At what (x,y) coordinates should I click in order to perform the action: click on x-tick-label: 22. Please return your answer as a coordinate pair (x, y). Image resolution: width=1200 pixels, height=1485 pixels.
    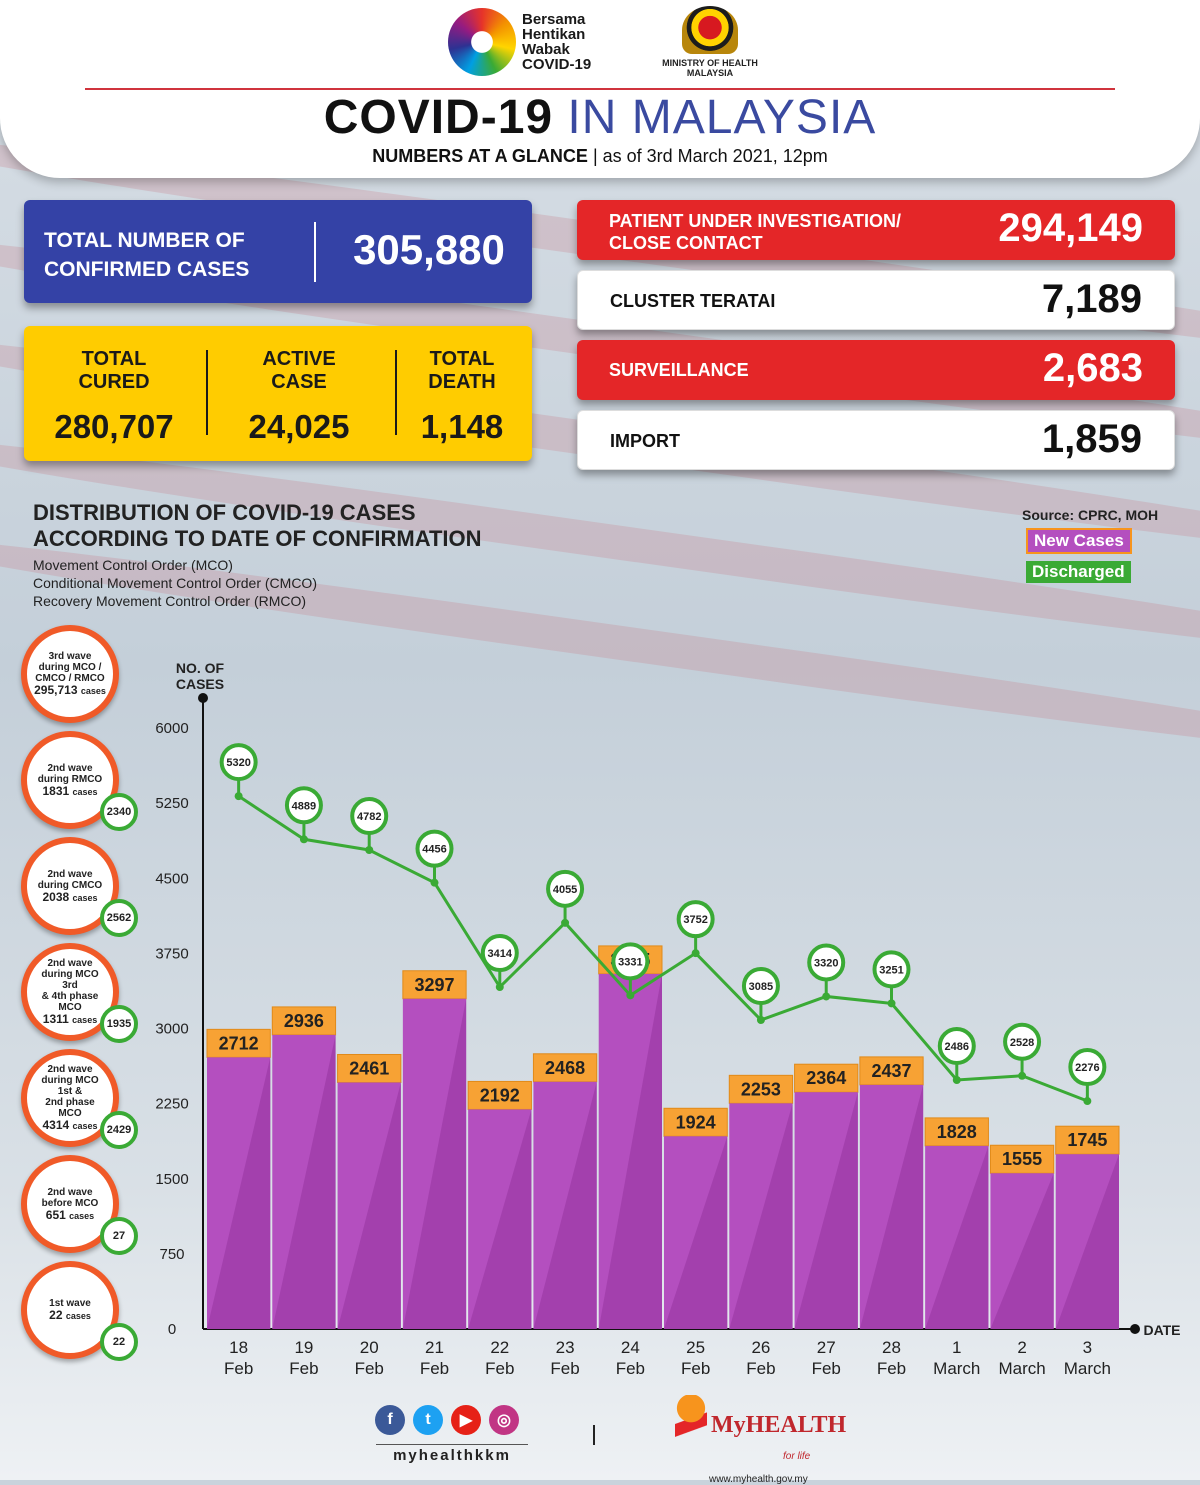
    Looking at the image, I should click on (499, 1347).